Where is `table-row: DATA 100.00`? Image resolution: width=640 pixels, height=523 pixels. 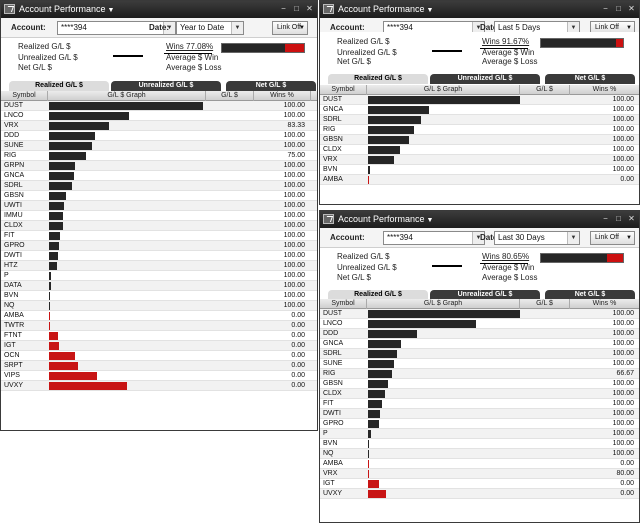
table-row: DATA 100.00 is located at coordinates (159, 286).